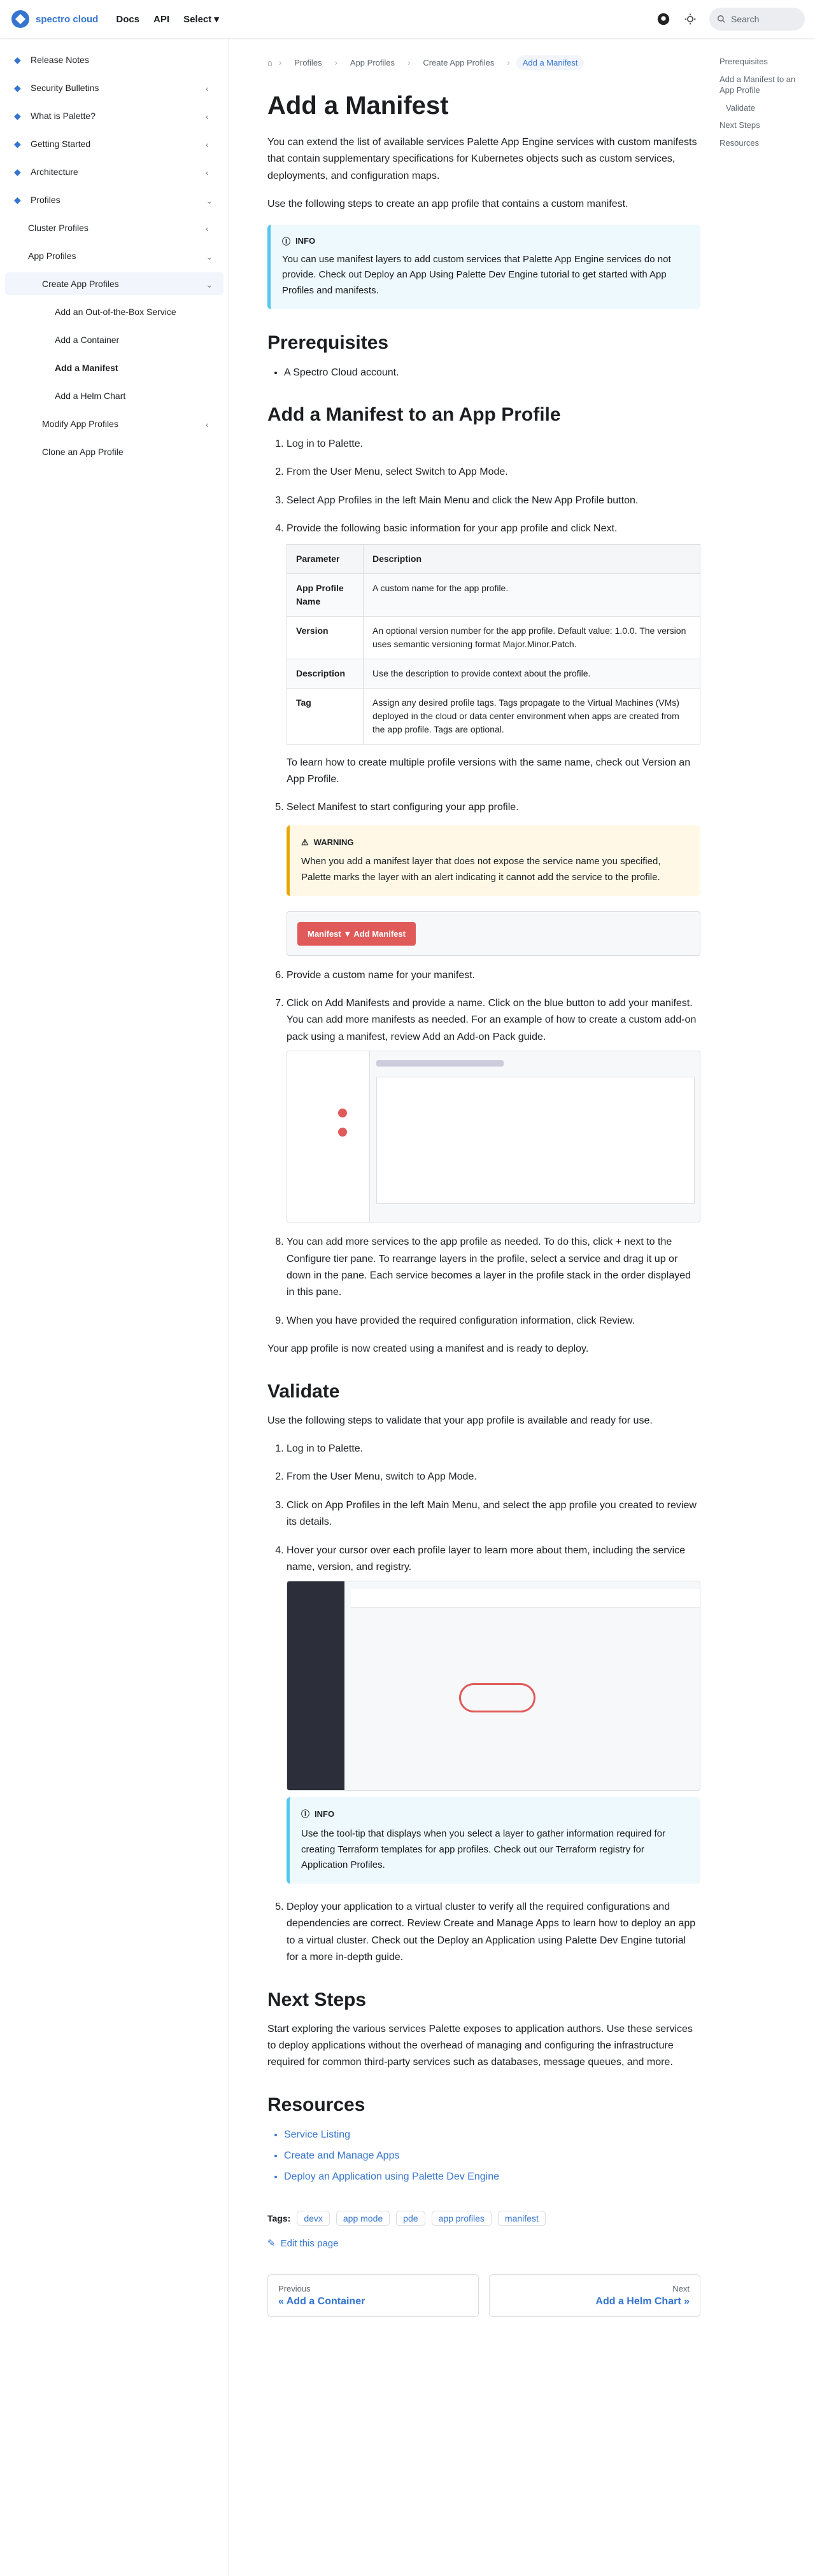  What do you see at coordinates (493, 975) in the screenshot?
I see `step-item: Provide a custom name for your manifest.` at bounding box center [493, 975].